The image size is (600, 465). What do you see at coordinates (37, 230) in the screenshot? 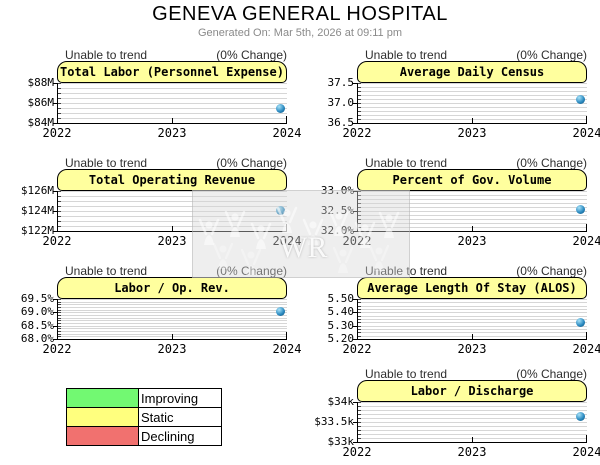
I see `y-axis-label: $122M` at bounding box center [37, 230].